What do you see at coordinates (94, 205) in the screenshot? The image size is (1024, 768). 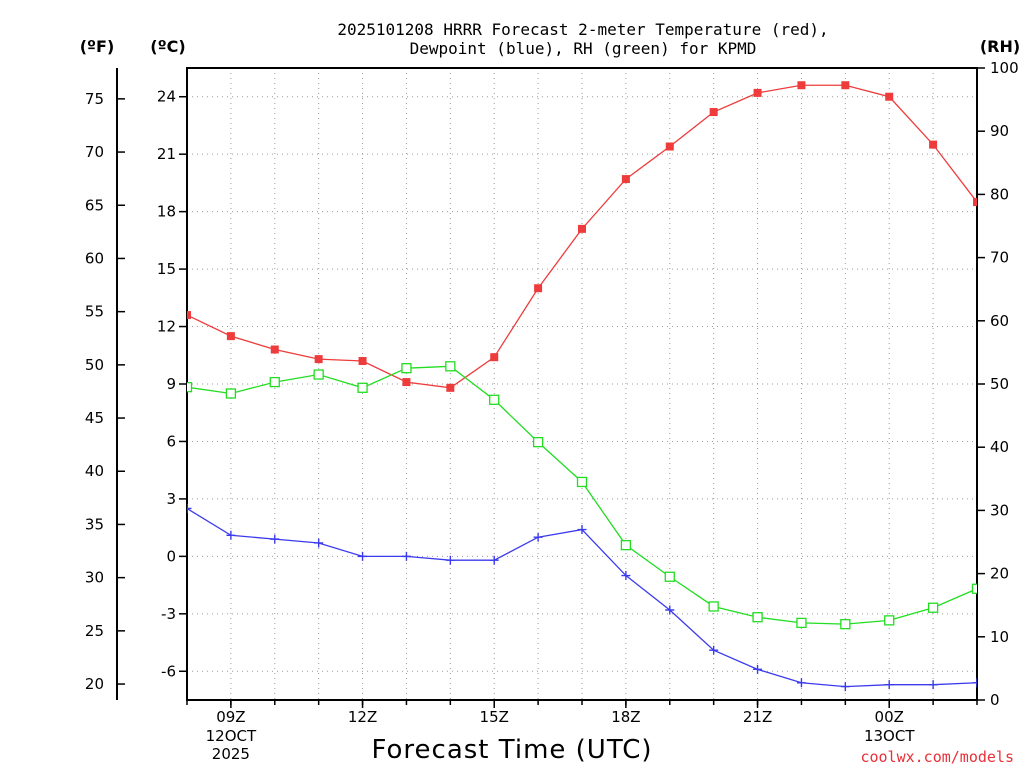 I see `fahrenheit-tick-label: 65` at bounding box center [94, 205].